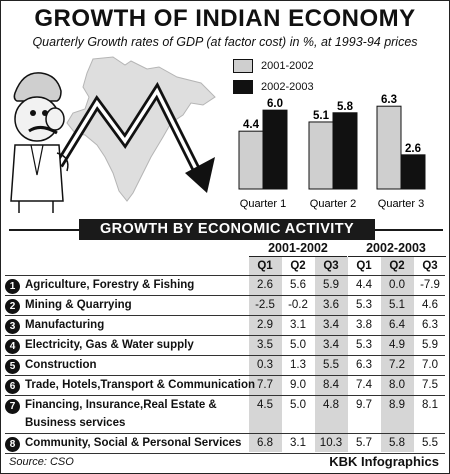  What do you see at coordinates (364, 365) in the screenshot?
I see `table-cell: 6.3` at bounding box center [364, 365].